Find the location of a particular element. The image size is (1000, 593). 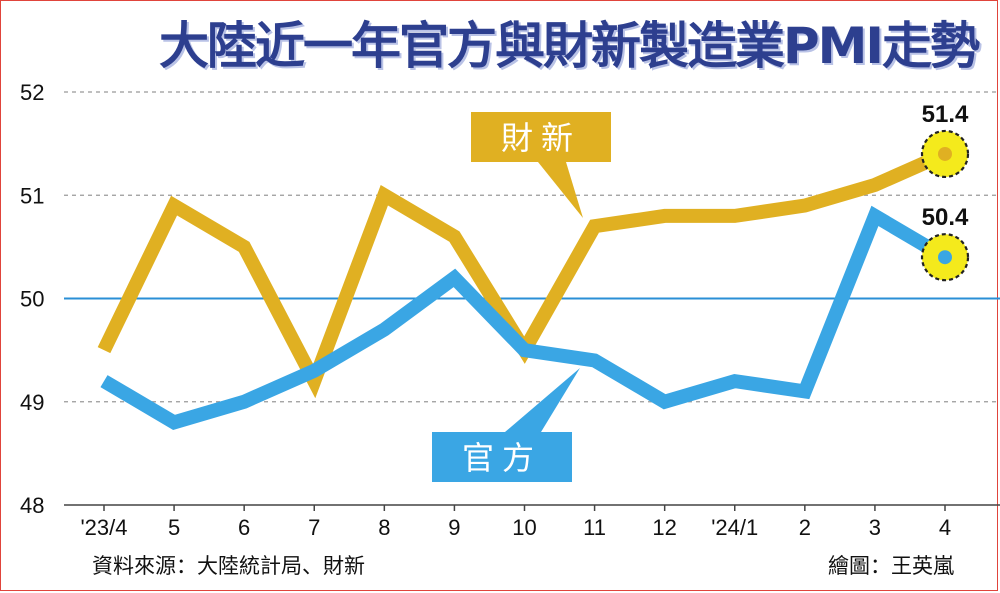

end-value-label: 50.4 is located at coordinates (945, 217).